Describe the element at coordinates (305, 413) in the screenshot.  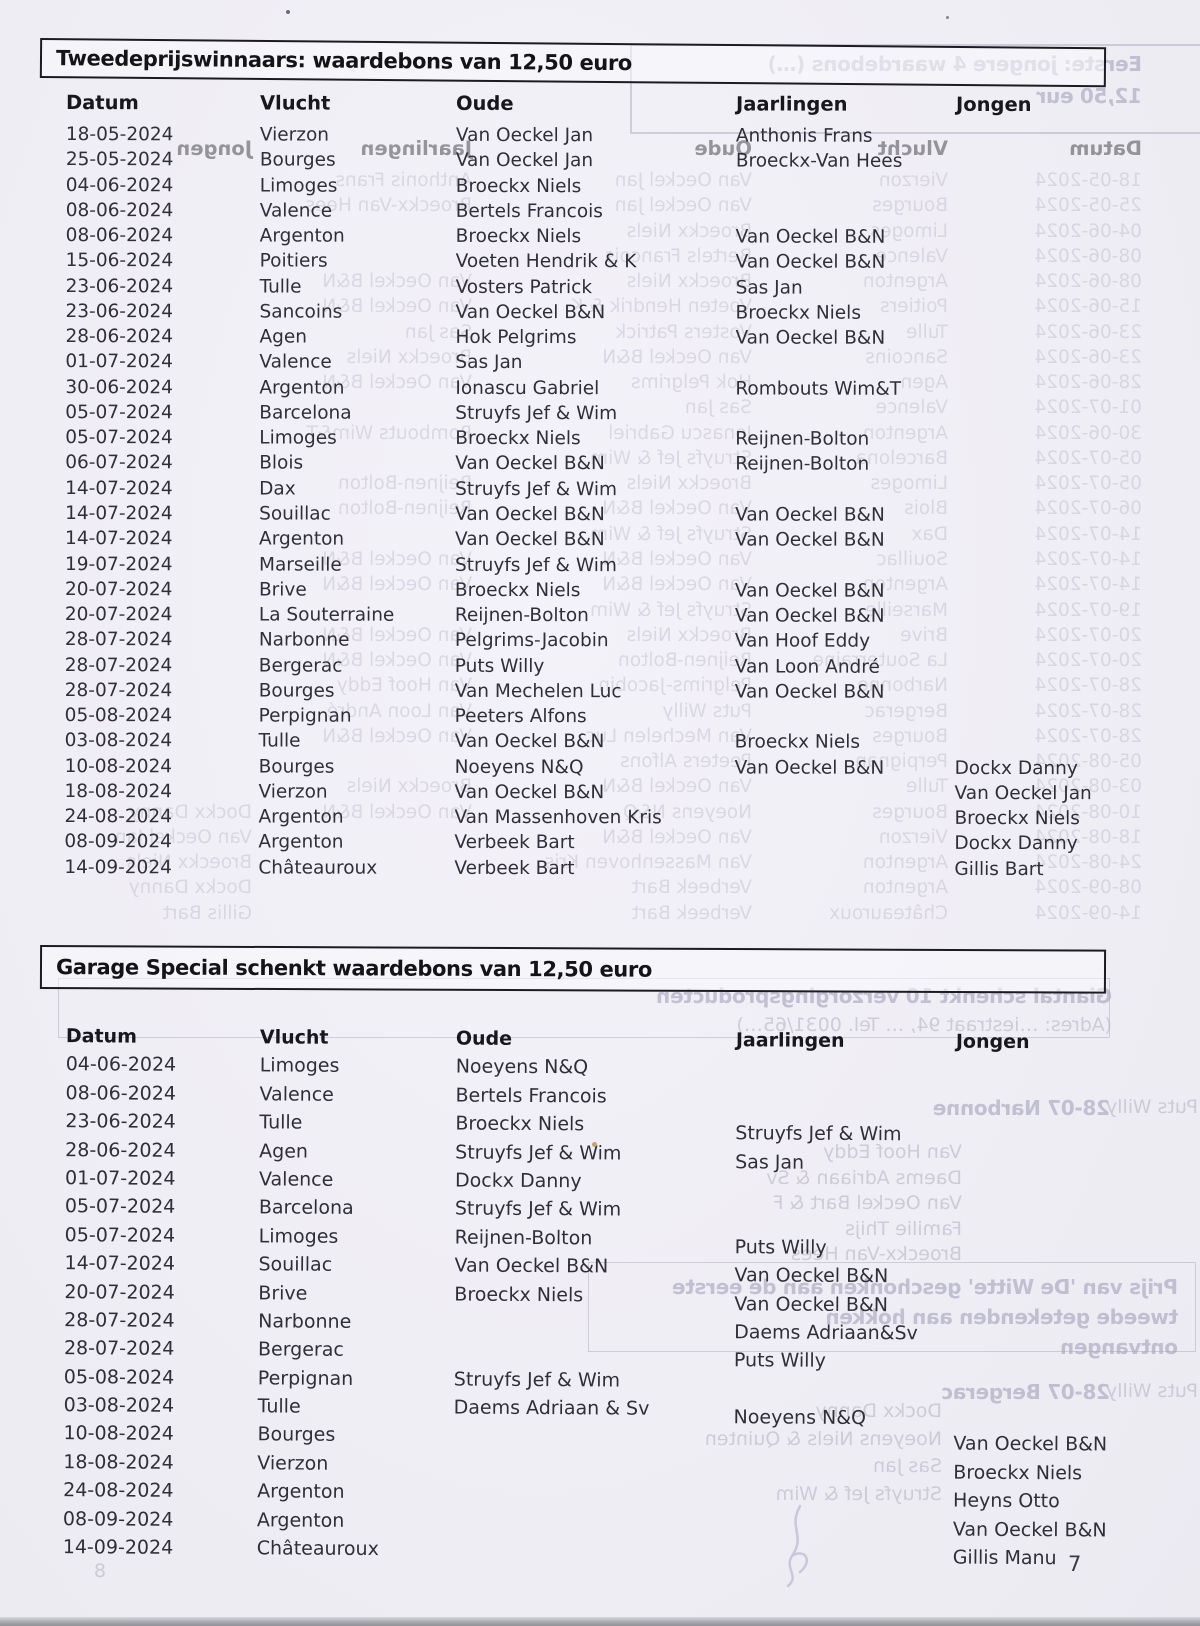
I see `cell-vlucht: Barcelona` at that location.